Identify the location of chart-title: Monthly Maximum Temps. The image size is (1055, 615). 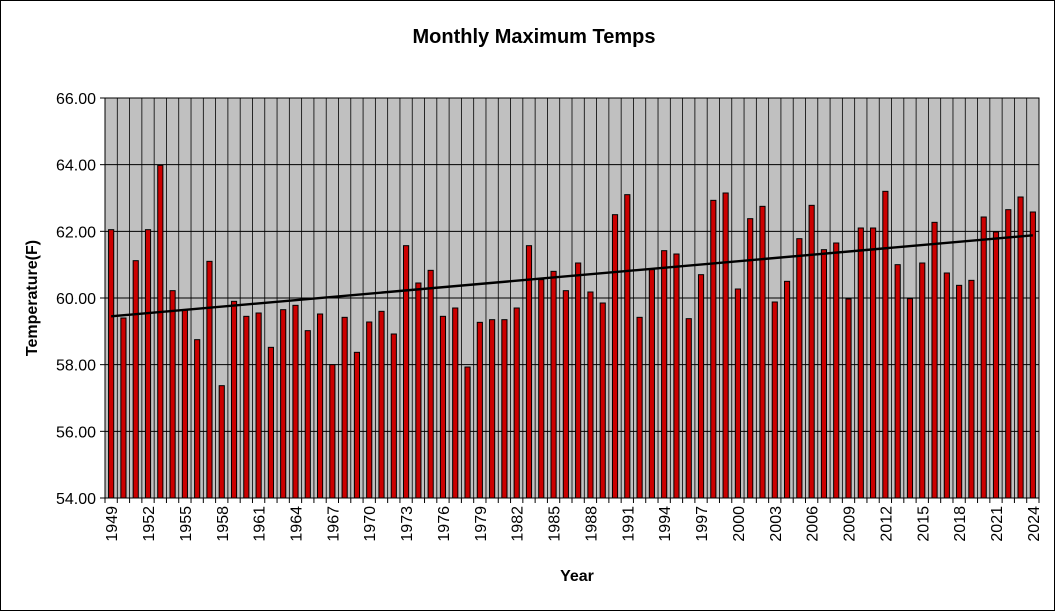
(534, 37).